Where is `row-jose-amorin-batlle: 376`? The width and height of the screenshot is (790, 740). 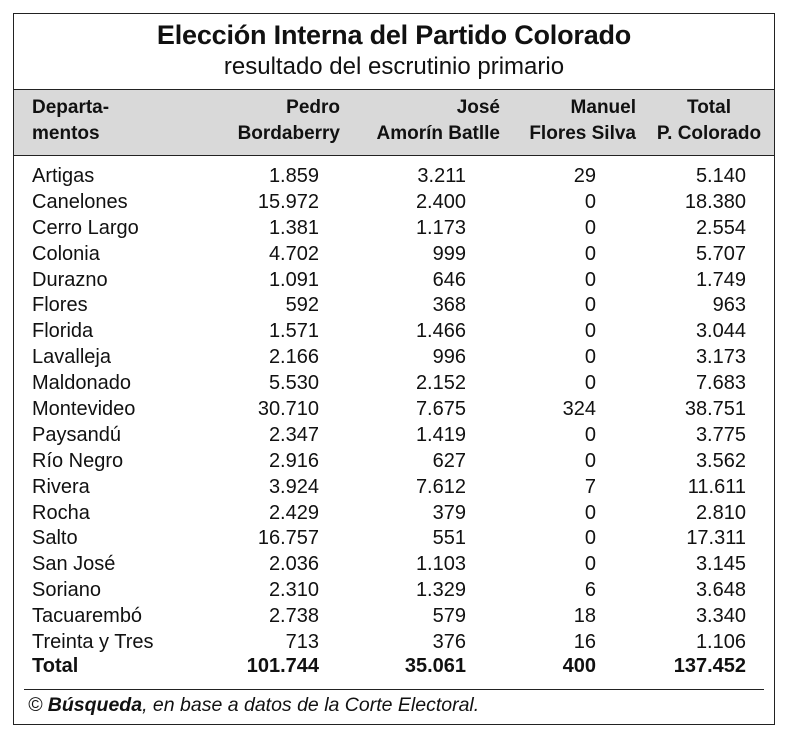
row-jose-amorin-batlle: 376 is located at coordinates (449, 642).